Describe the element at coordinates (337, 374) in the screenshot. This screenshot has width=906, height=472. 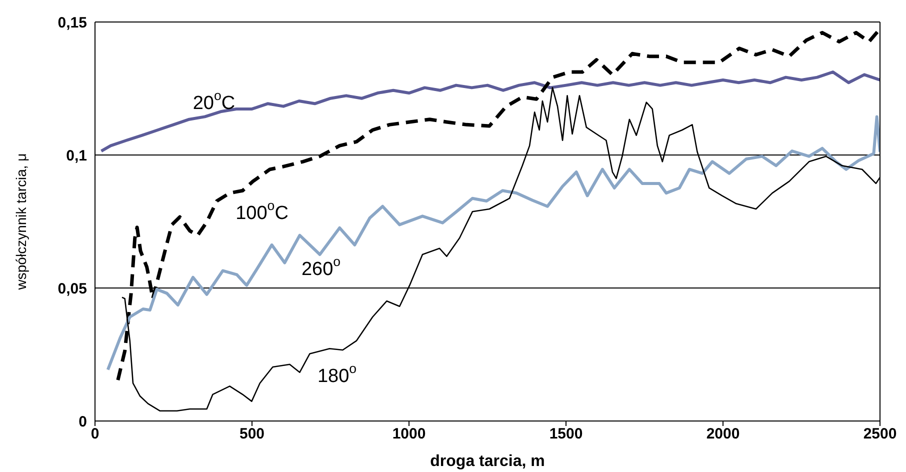
I see `annotation: 180$^{o}$` at that location.